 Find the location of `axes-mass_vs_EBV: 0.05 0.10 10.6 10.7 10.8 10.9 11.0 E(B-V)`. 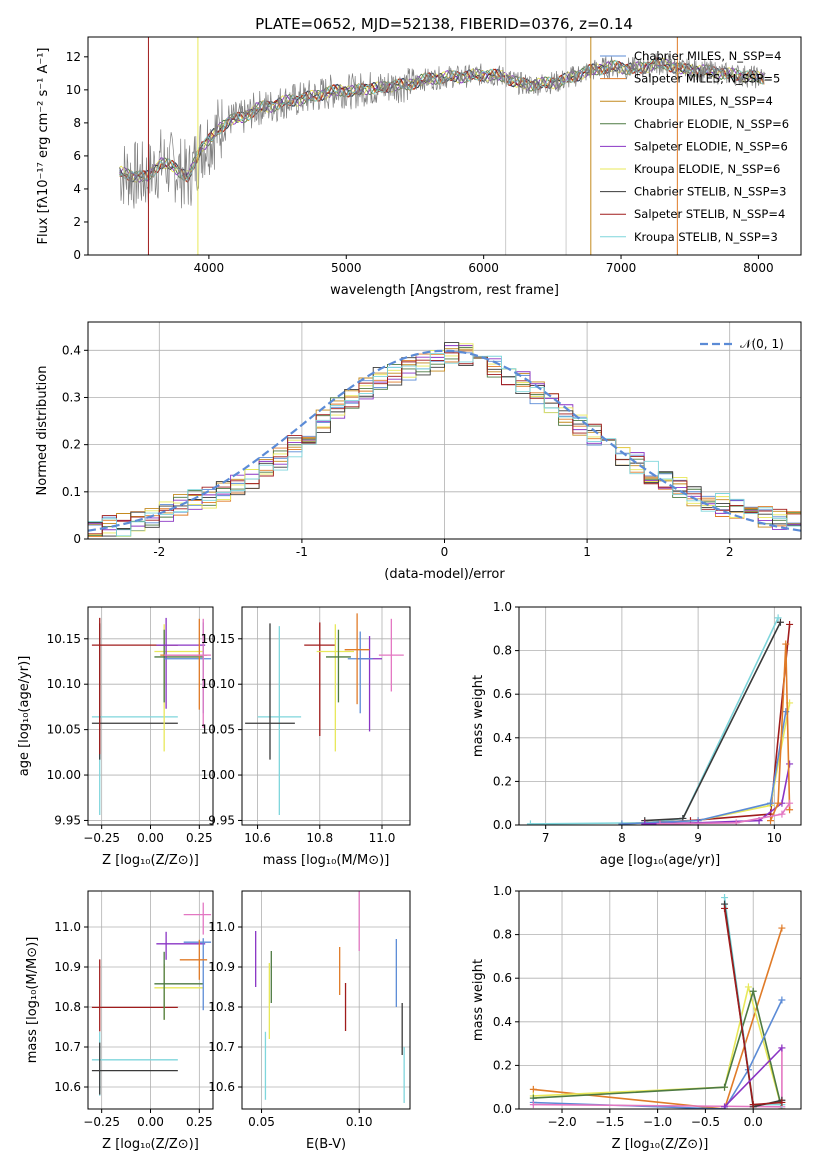

axes-mass_vs_EBV: 0.05 0.10 10.6 10.7 10.8 10.9 11.0 E(B-V) is located at coordinates (309, 1021).